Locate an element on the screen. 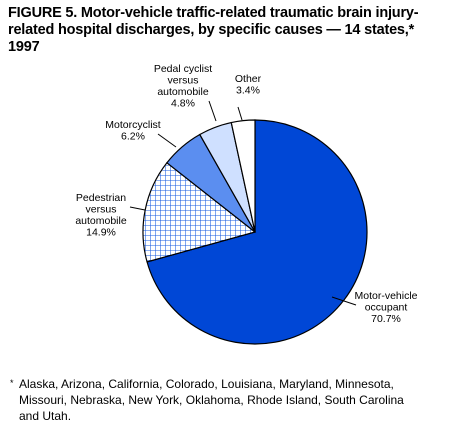  slice-other-label: Other 3.4% is located at coordinates (248, 85).